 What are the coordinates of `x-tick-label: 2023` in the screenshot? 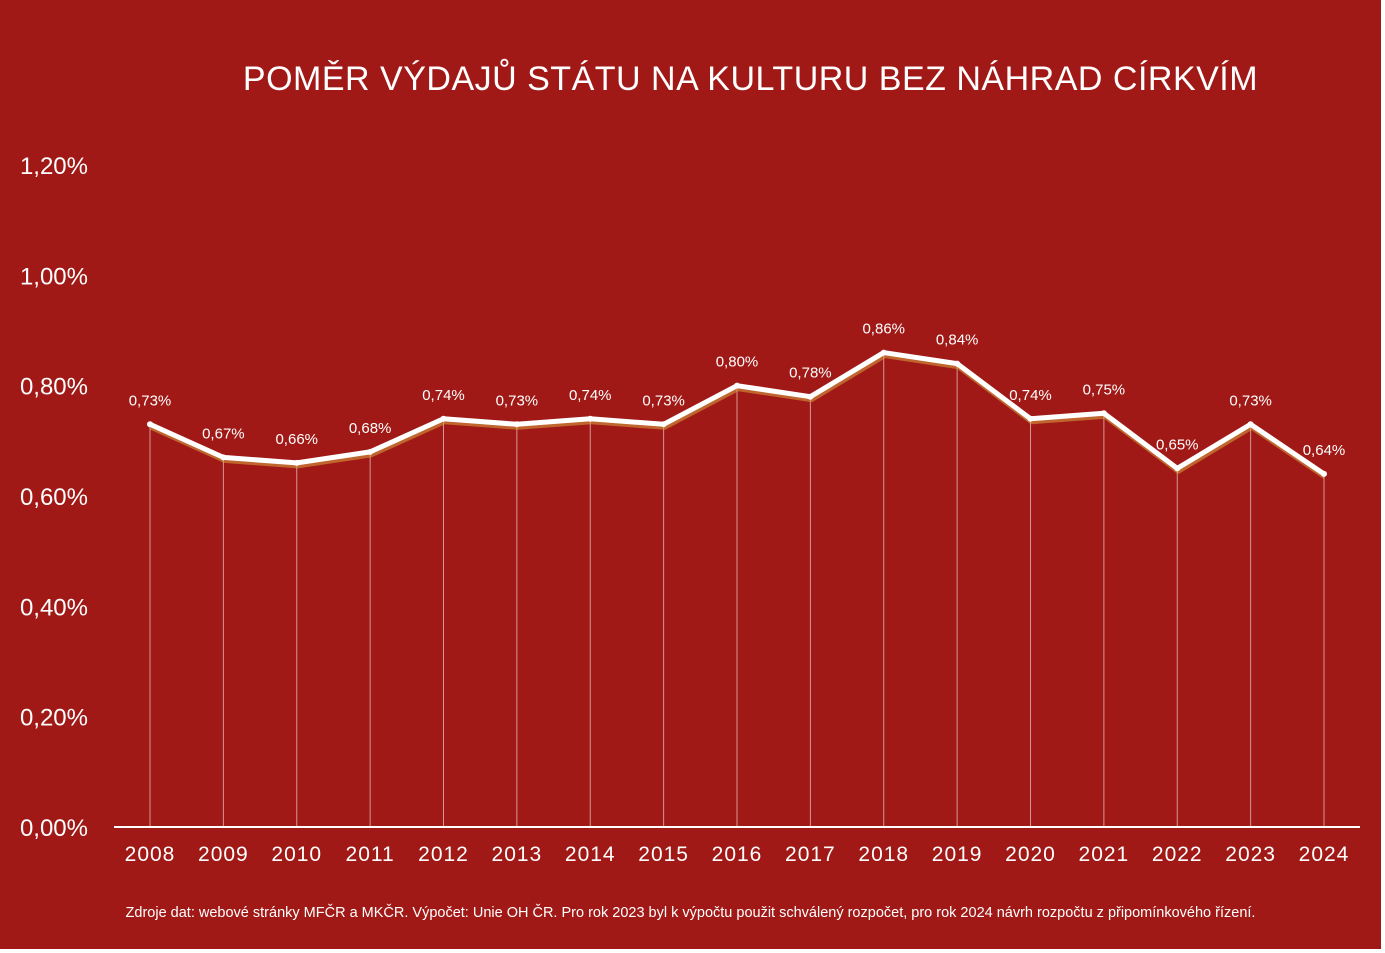 It's located at (1250, 854).